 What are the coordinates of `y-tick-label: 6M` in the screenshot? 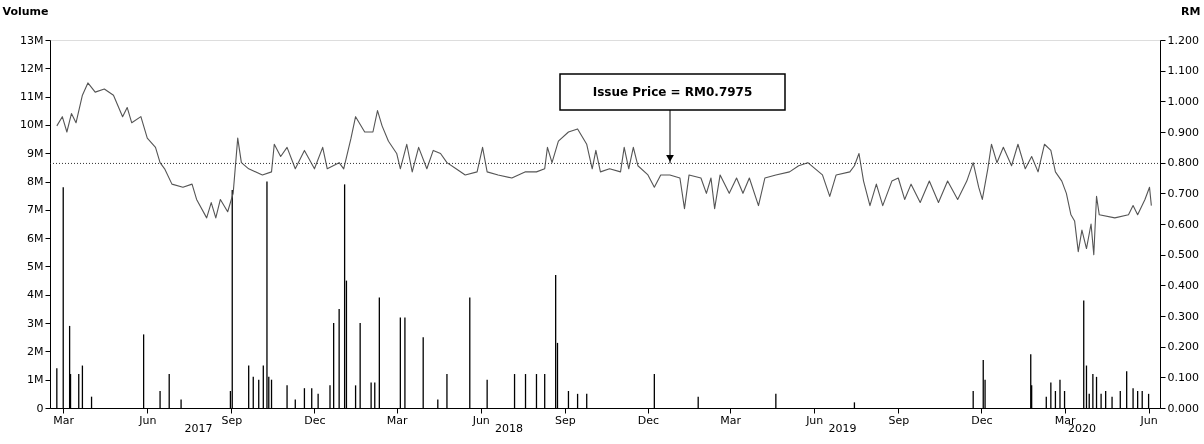 It's located at (35, 238).